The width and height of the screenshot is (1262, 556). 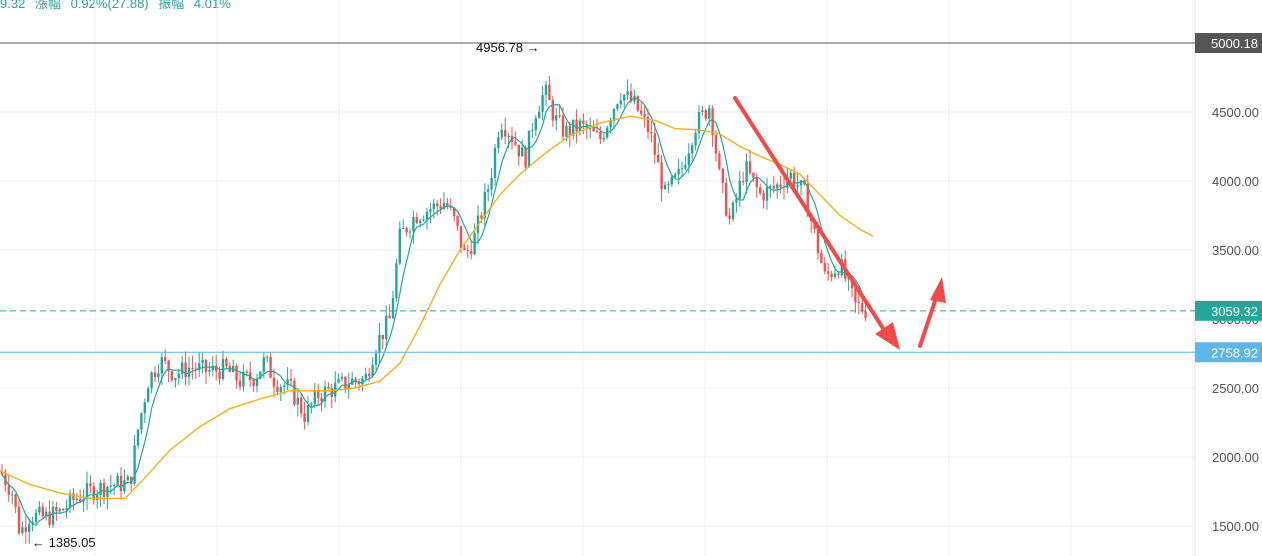 What do you see at coordinates (1235, 526) in the screenshot?
I see `y-tick-label: 1500.00` at bounding box center [1235, 526].